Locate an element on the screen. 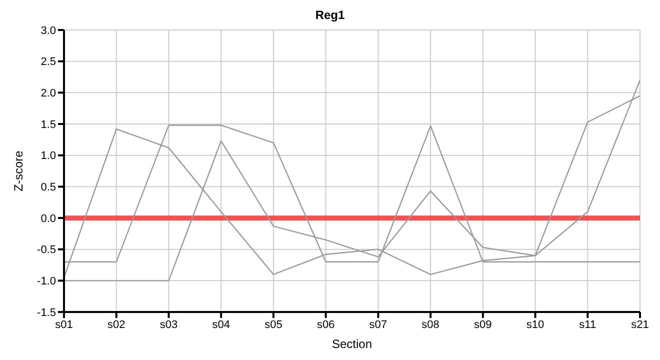 The image size is (660, 360). x-tick-label: s21 is located at coordinates (640, 324).